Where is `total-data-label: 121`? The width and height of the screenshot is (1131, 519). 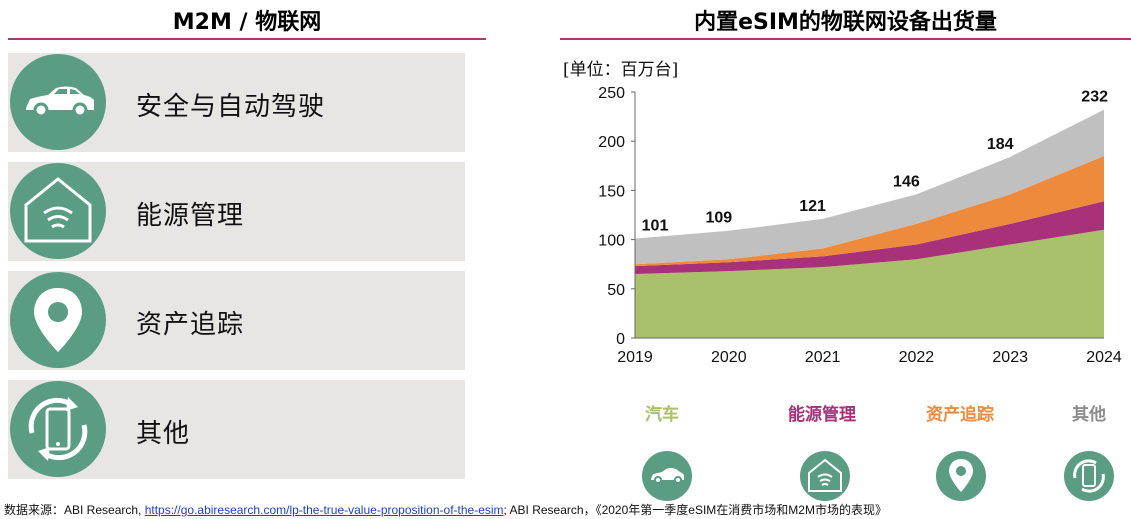
total-data-label: 121 is located at coordinates (812, 206).